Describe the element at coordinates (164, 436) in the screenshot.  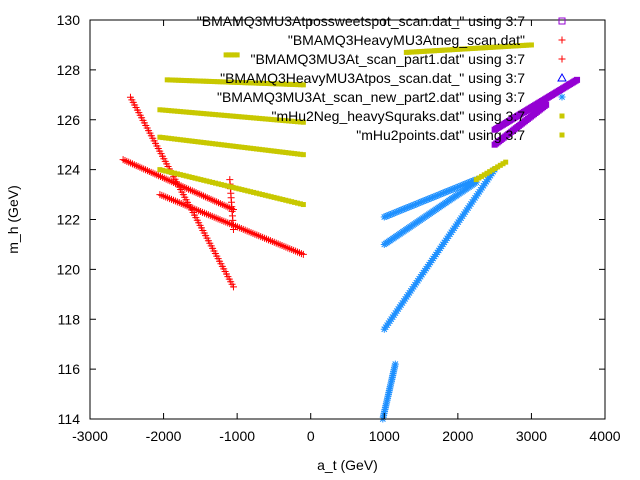
I see `x-tick-label: -2000` at that location.